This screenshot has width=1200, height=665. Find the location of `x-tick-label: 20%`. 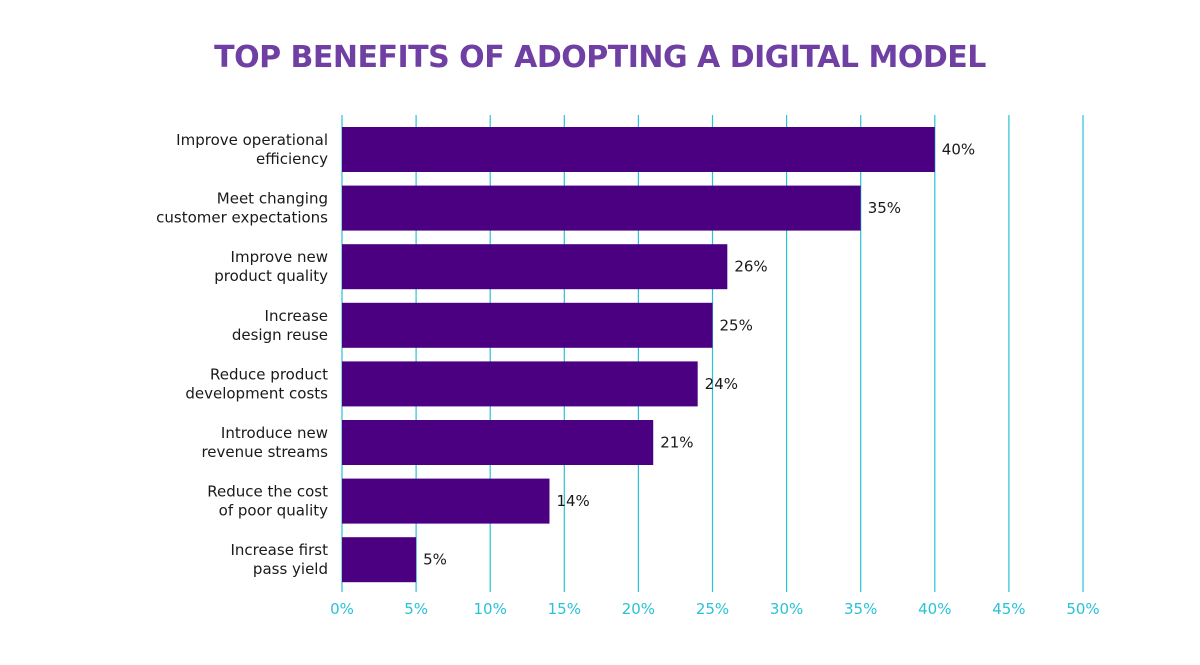

x-tick-label: 20% is located at coordinates (638, 609).